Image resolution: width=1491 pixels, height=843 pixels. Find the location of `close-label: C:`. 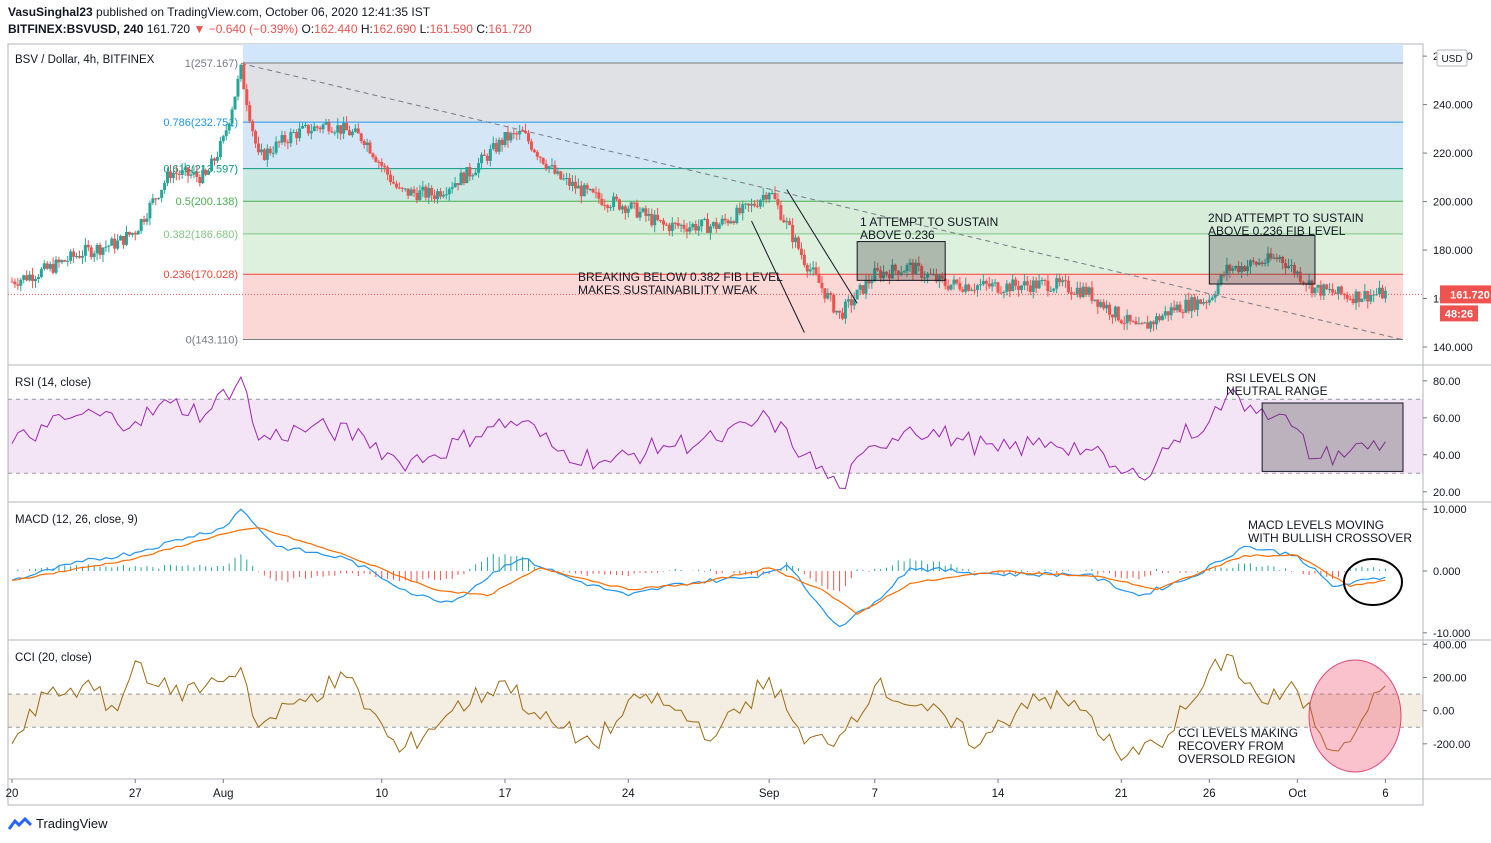

close-label: C: is located at coordinates (482, 29).